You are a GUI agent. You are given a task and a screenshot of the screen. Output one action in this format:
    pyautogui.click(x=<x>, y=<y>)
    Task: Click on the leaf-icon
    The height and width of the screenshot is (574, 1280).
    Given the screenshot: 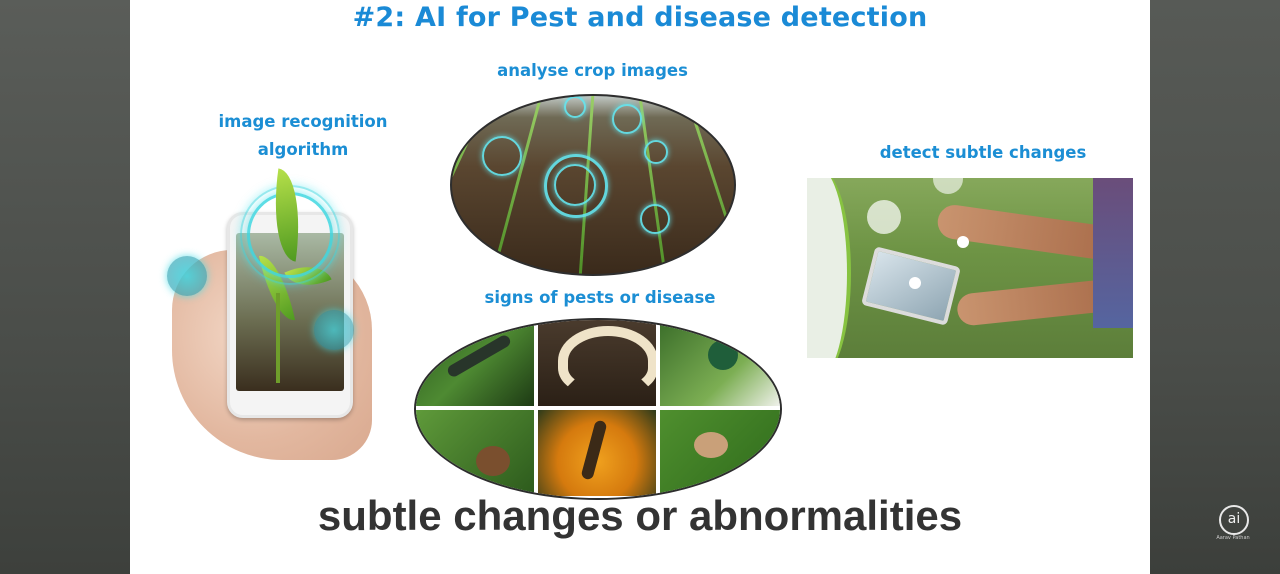 What is the action you would take?
    pyautogui.click(x=948, y=186)
    